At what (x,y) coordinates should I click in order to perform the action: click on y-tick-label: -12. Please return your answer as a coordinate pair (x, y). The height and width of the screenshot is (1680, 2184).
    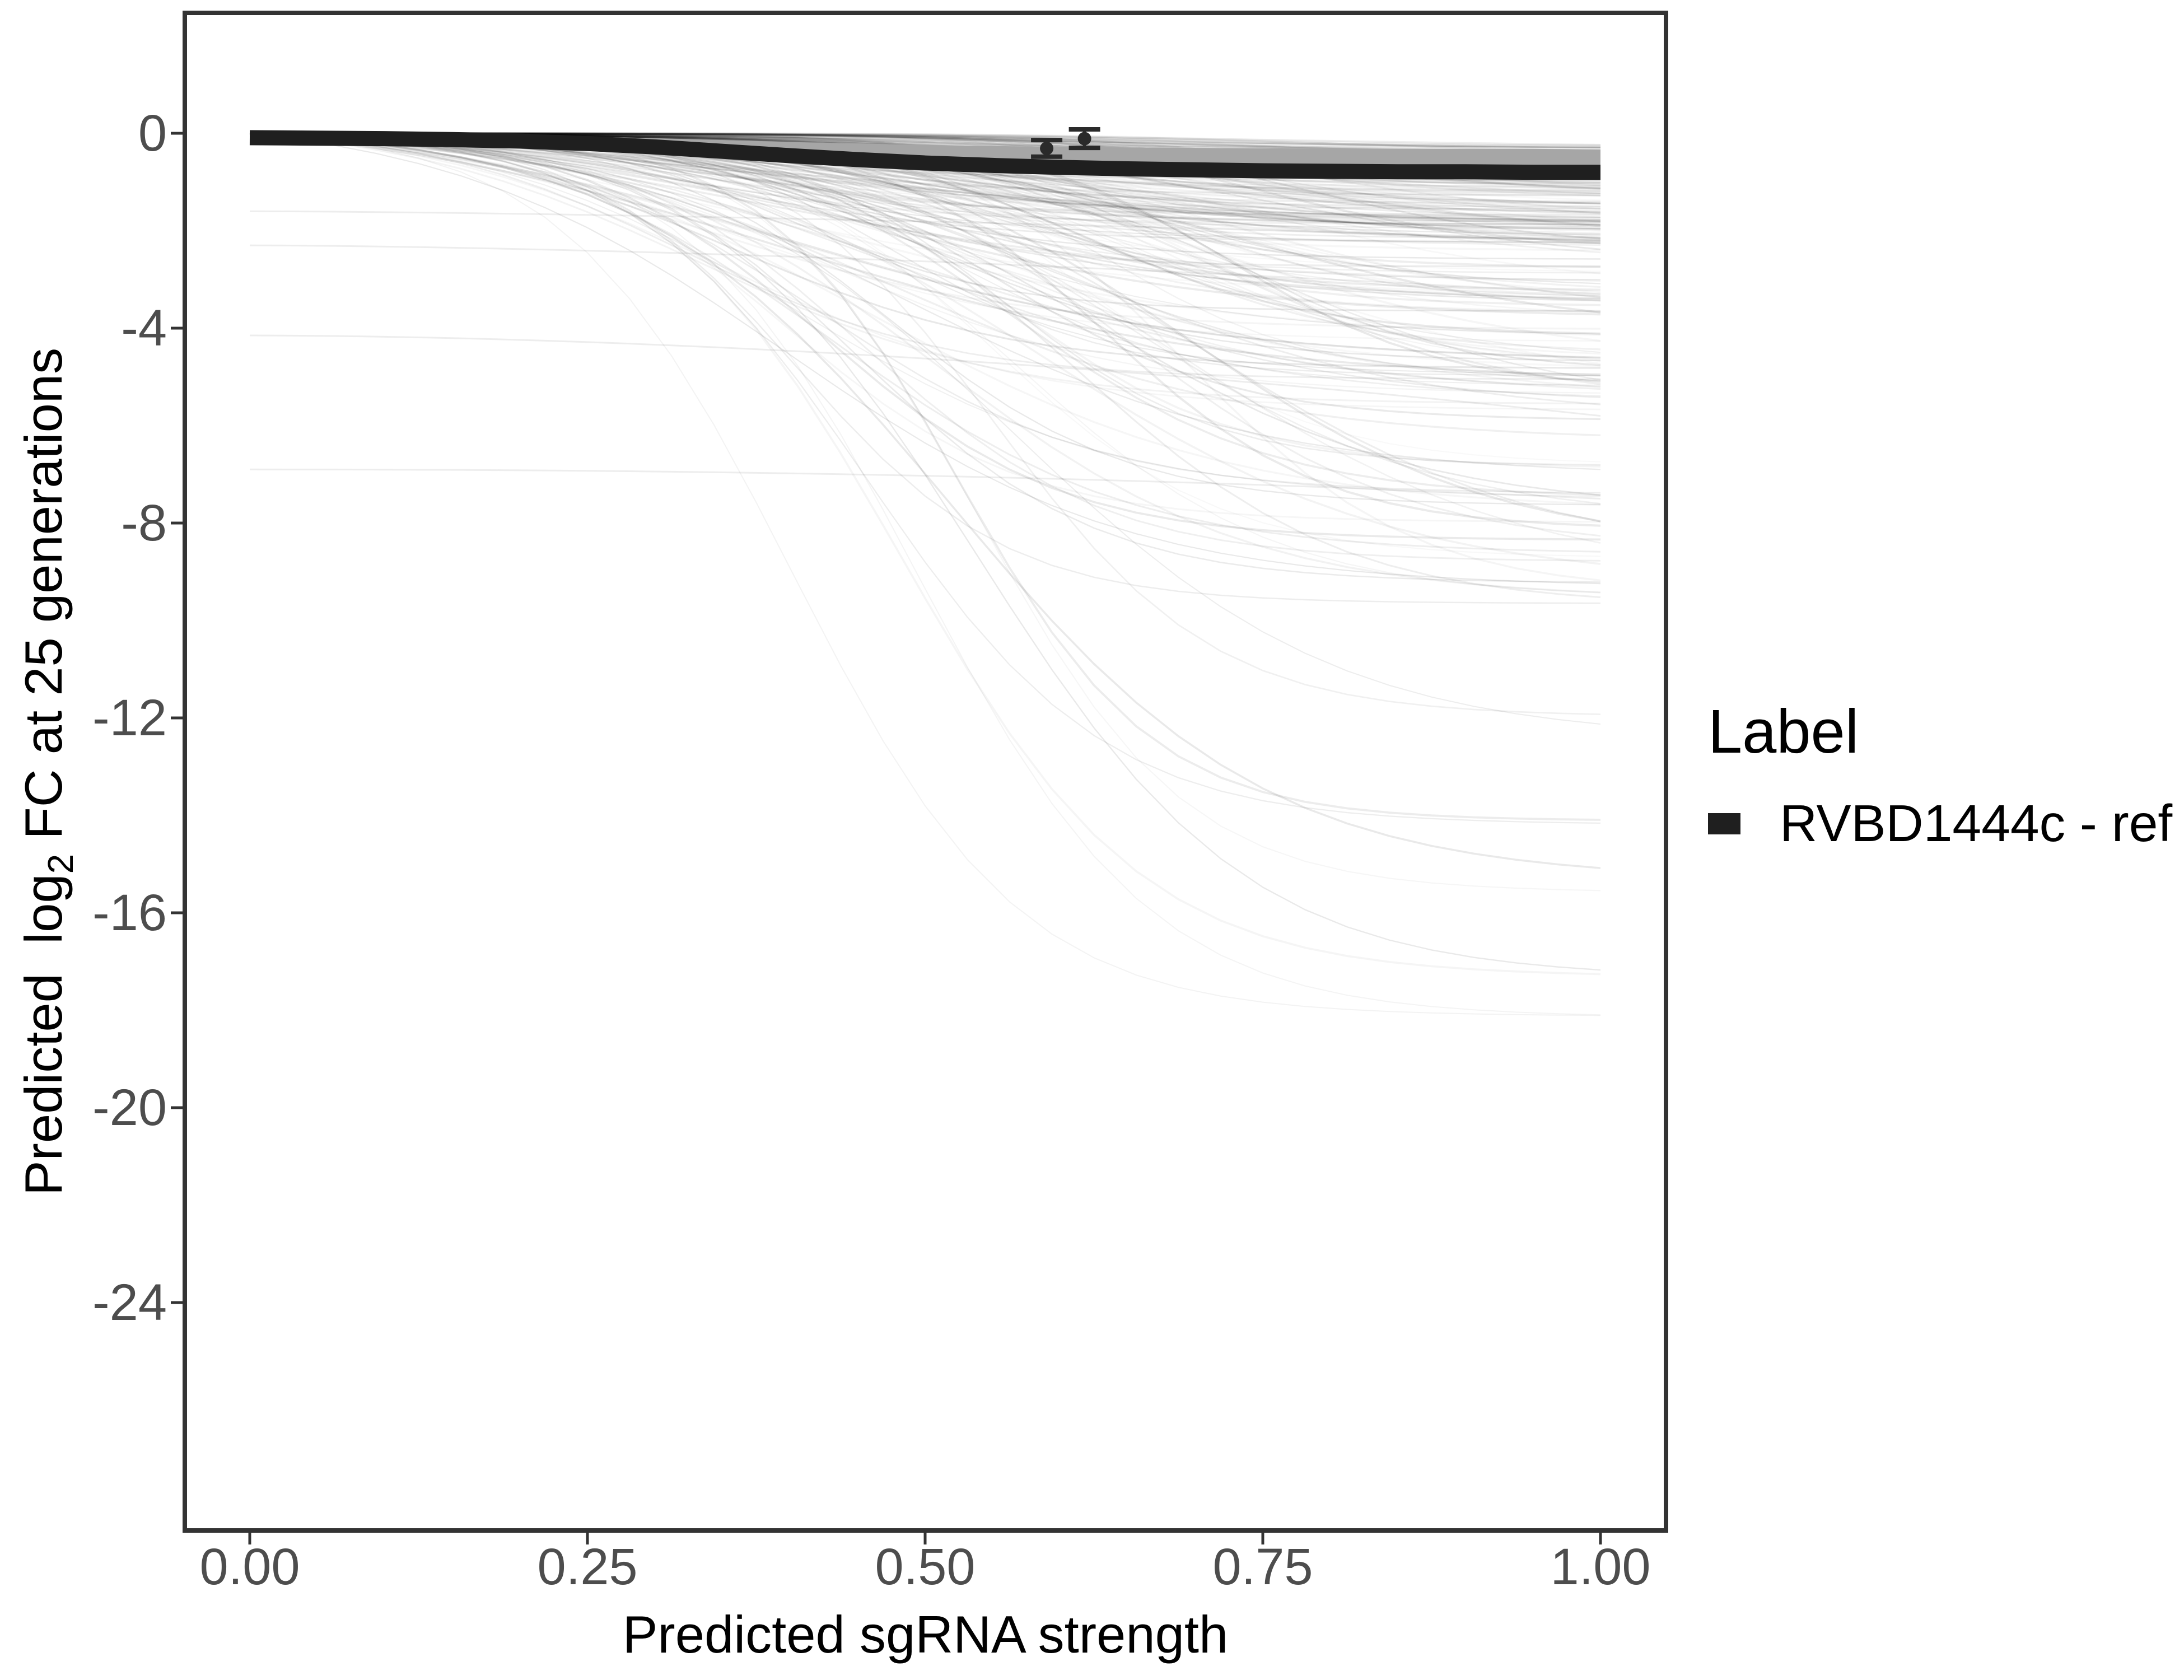
    Looking at the image, I should click on (129, 718).